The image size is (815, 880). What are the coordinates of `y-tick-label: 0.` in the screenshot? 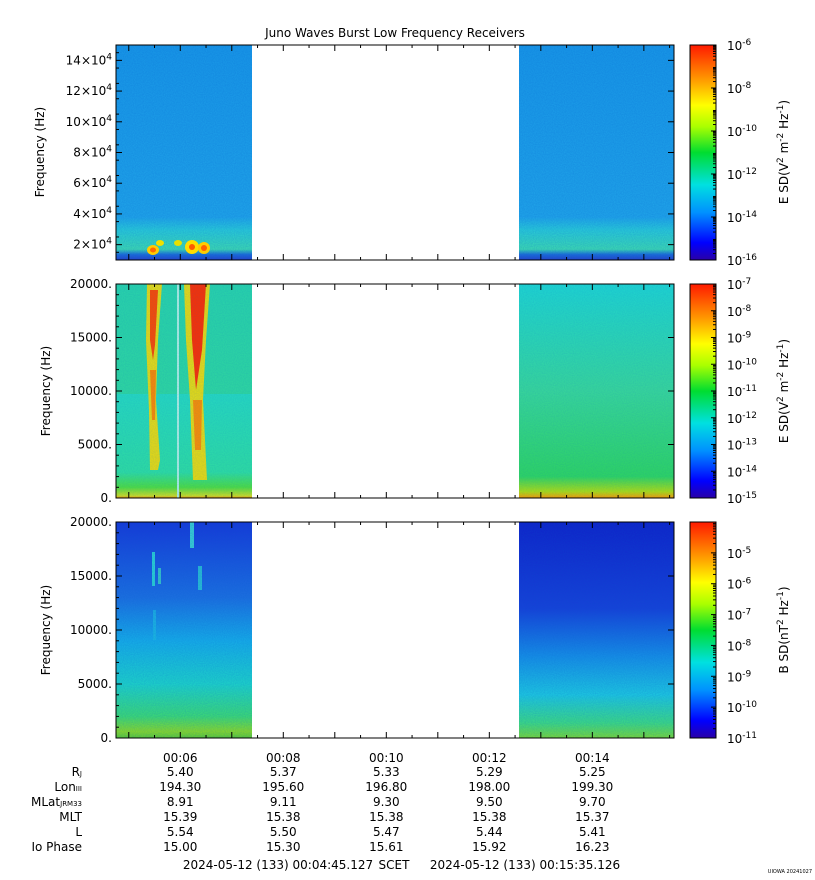 It's located at (106, 498).